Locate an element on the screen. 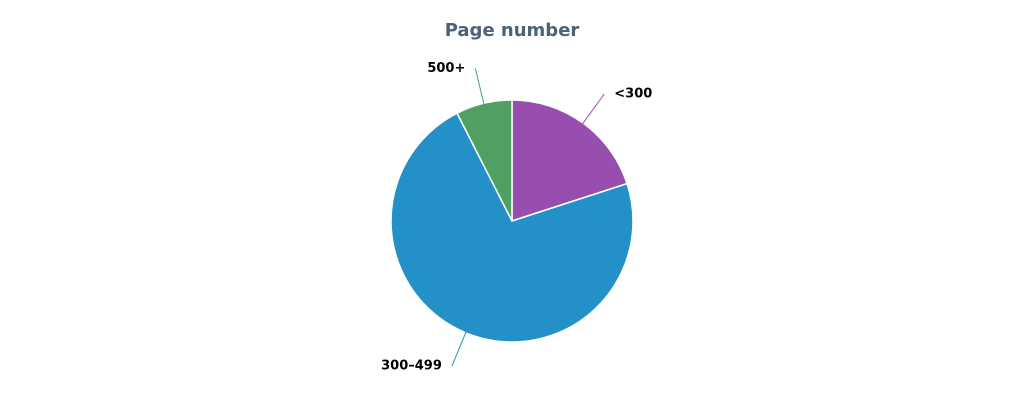  chart-title: Page number is located at coordinates (512, 30).